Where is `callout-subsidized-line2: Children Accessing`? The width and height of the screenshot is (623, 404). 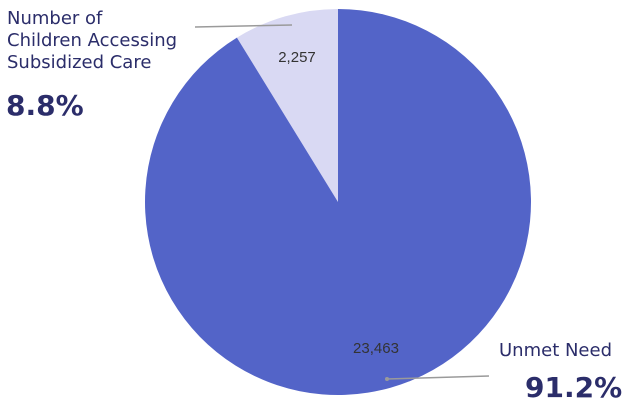 callout-subsidized-line2: Children Accessing is located at coordinates (92, 40).